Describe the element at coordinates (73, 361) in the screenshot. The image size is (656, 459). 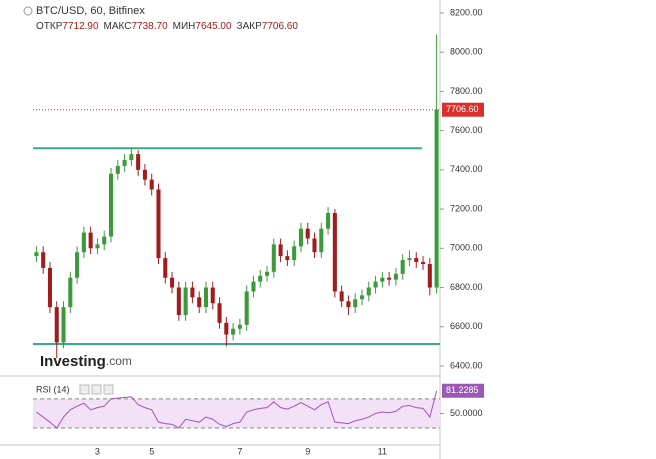
I see `watermark-brand: Investing` at that location.